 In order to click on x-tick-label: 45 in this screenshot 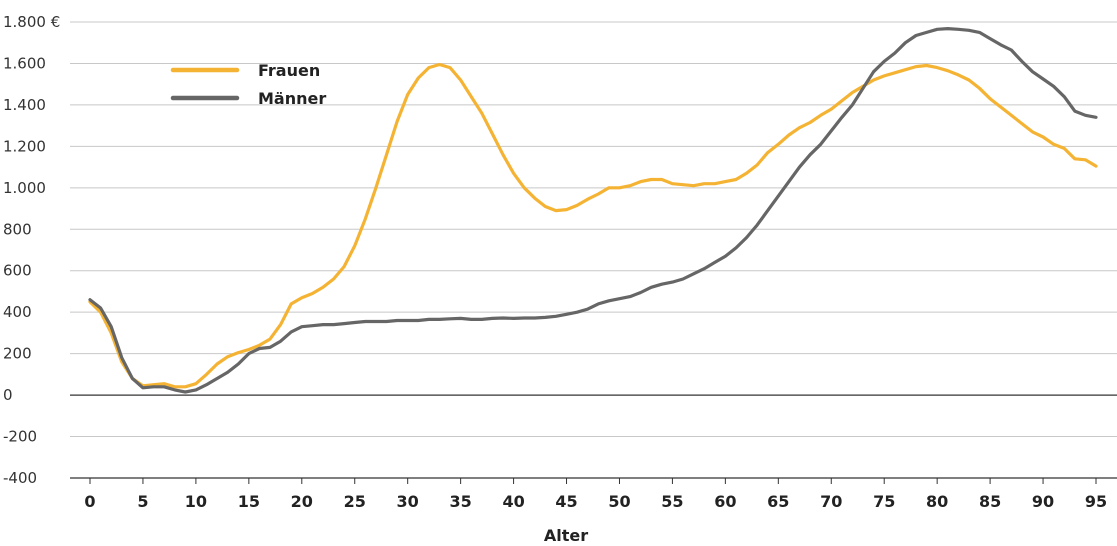, I will do `click(566, 501)`.